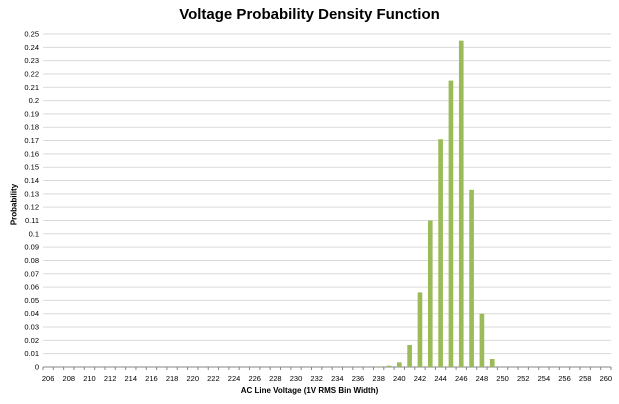 This screenshot has width=619, height=404. What do you see at coordinates (31, 140) in the screenshot?
I see `y-tick-label: 0.17` at bounding box center [31, 140].